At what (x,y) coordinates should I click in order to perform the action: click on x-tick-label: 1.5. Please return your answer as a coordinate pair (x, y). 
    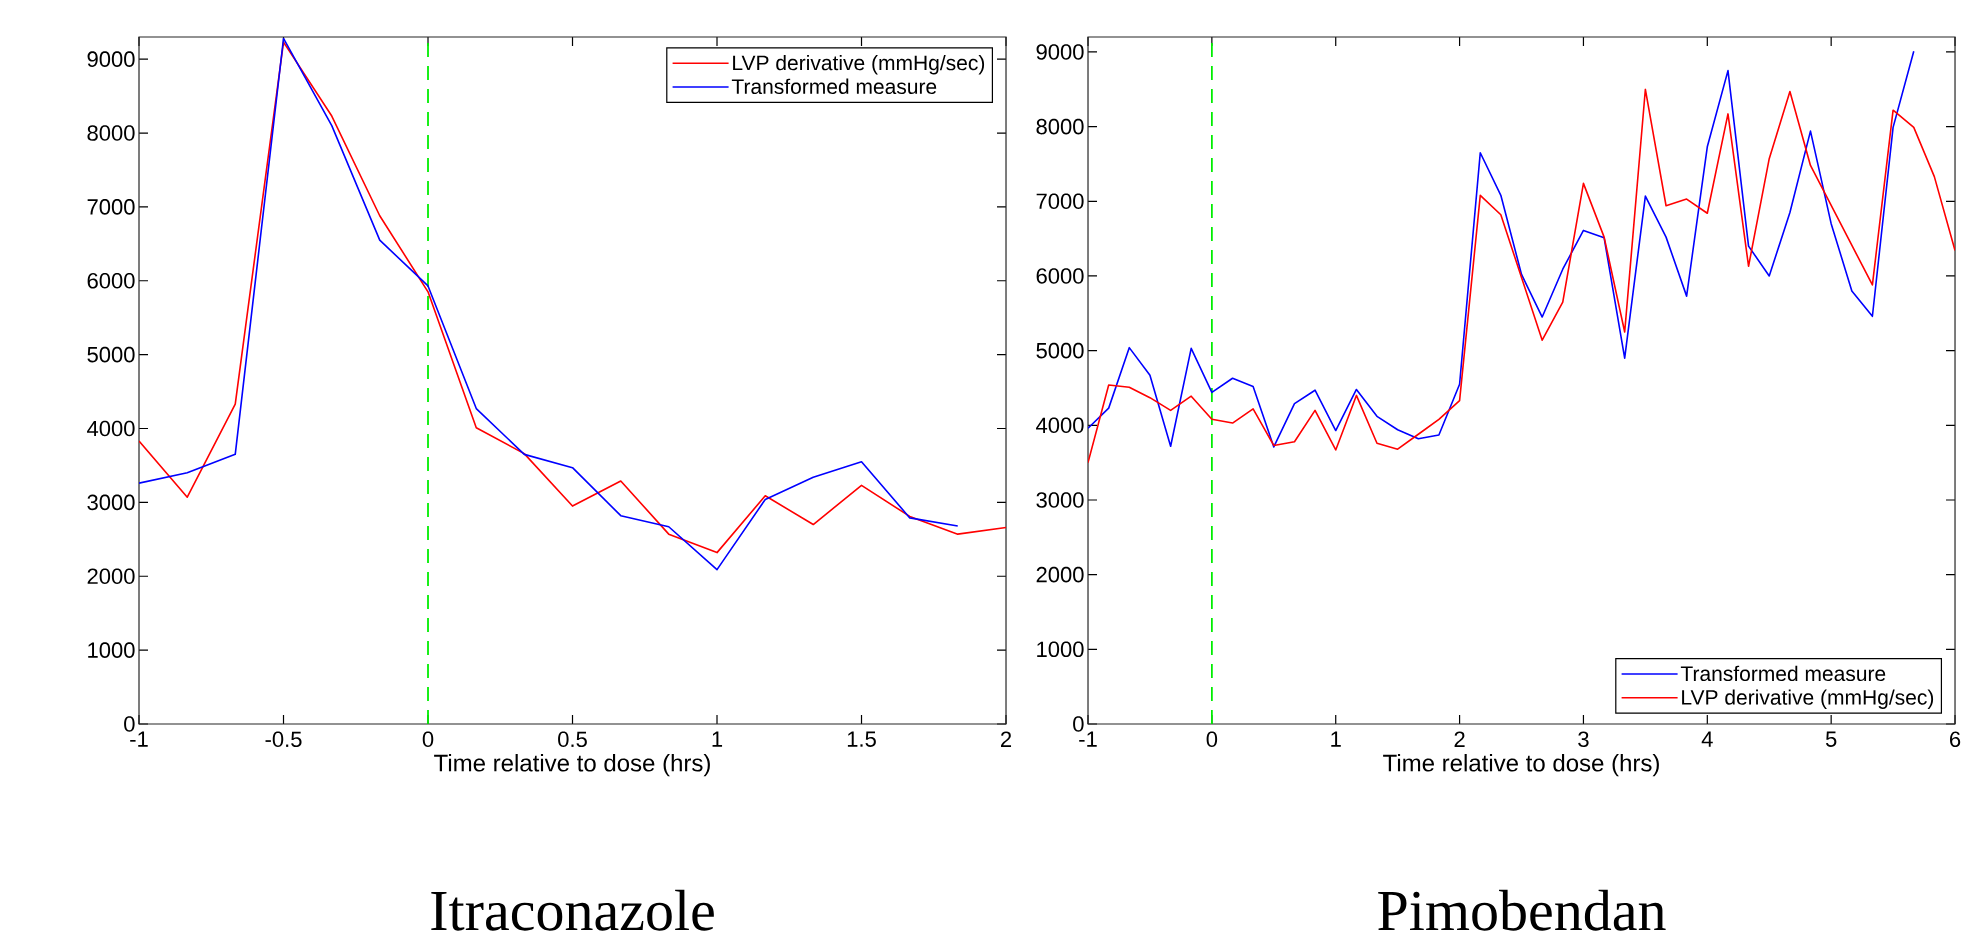
    Looking at the image, I should click on (861, 739).